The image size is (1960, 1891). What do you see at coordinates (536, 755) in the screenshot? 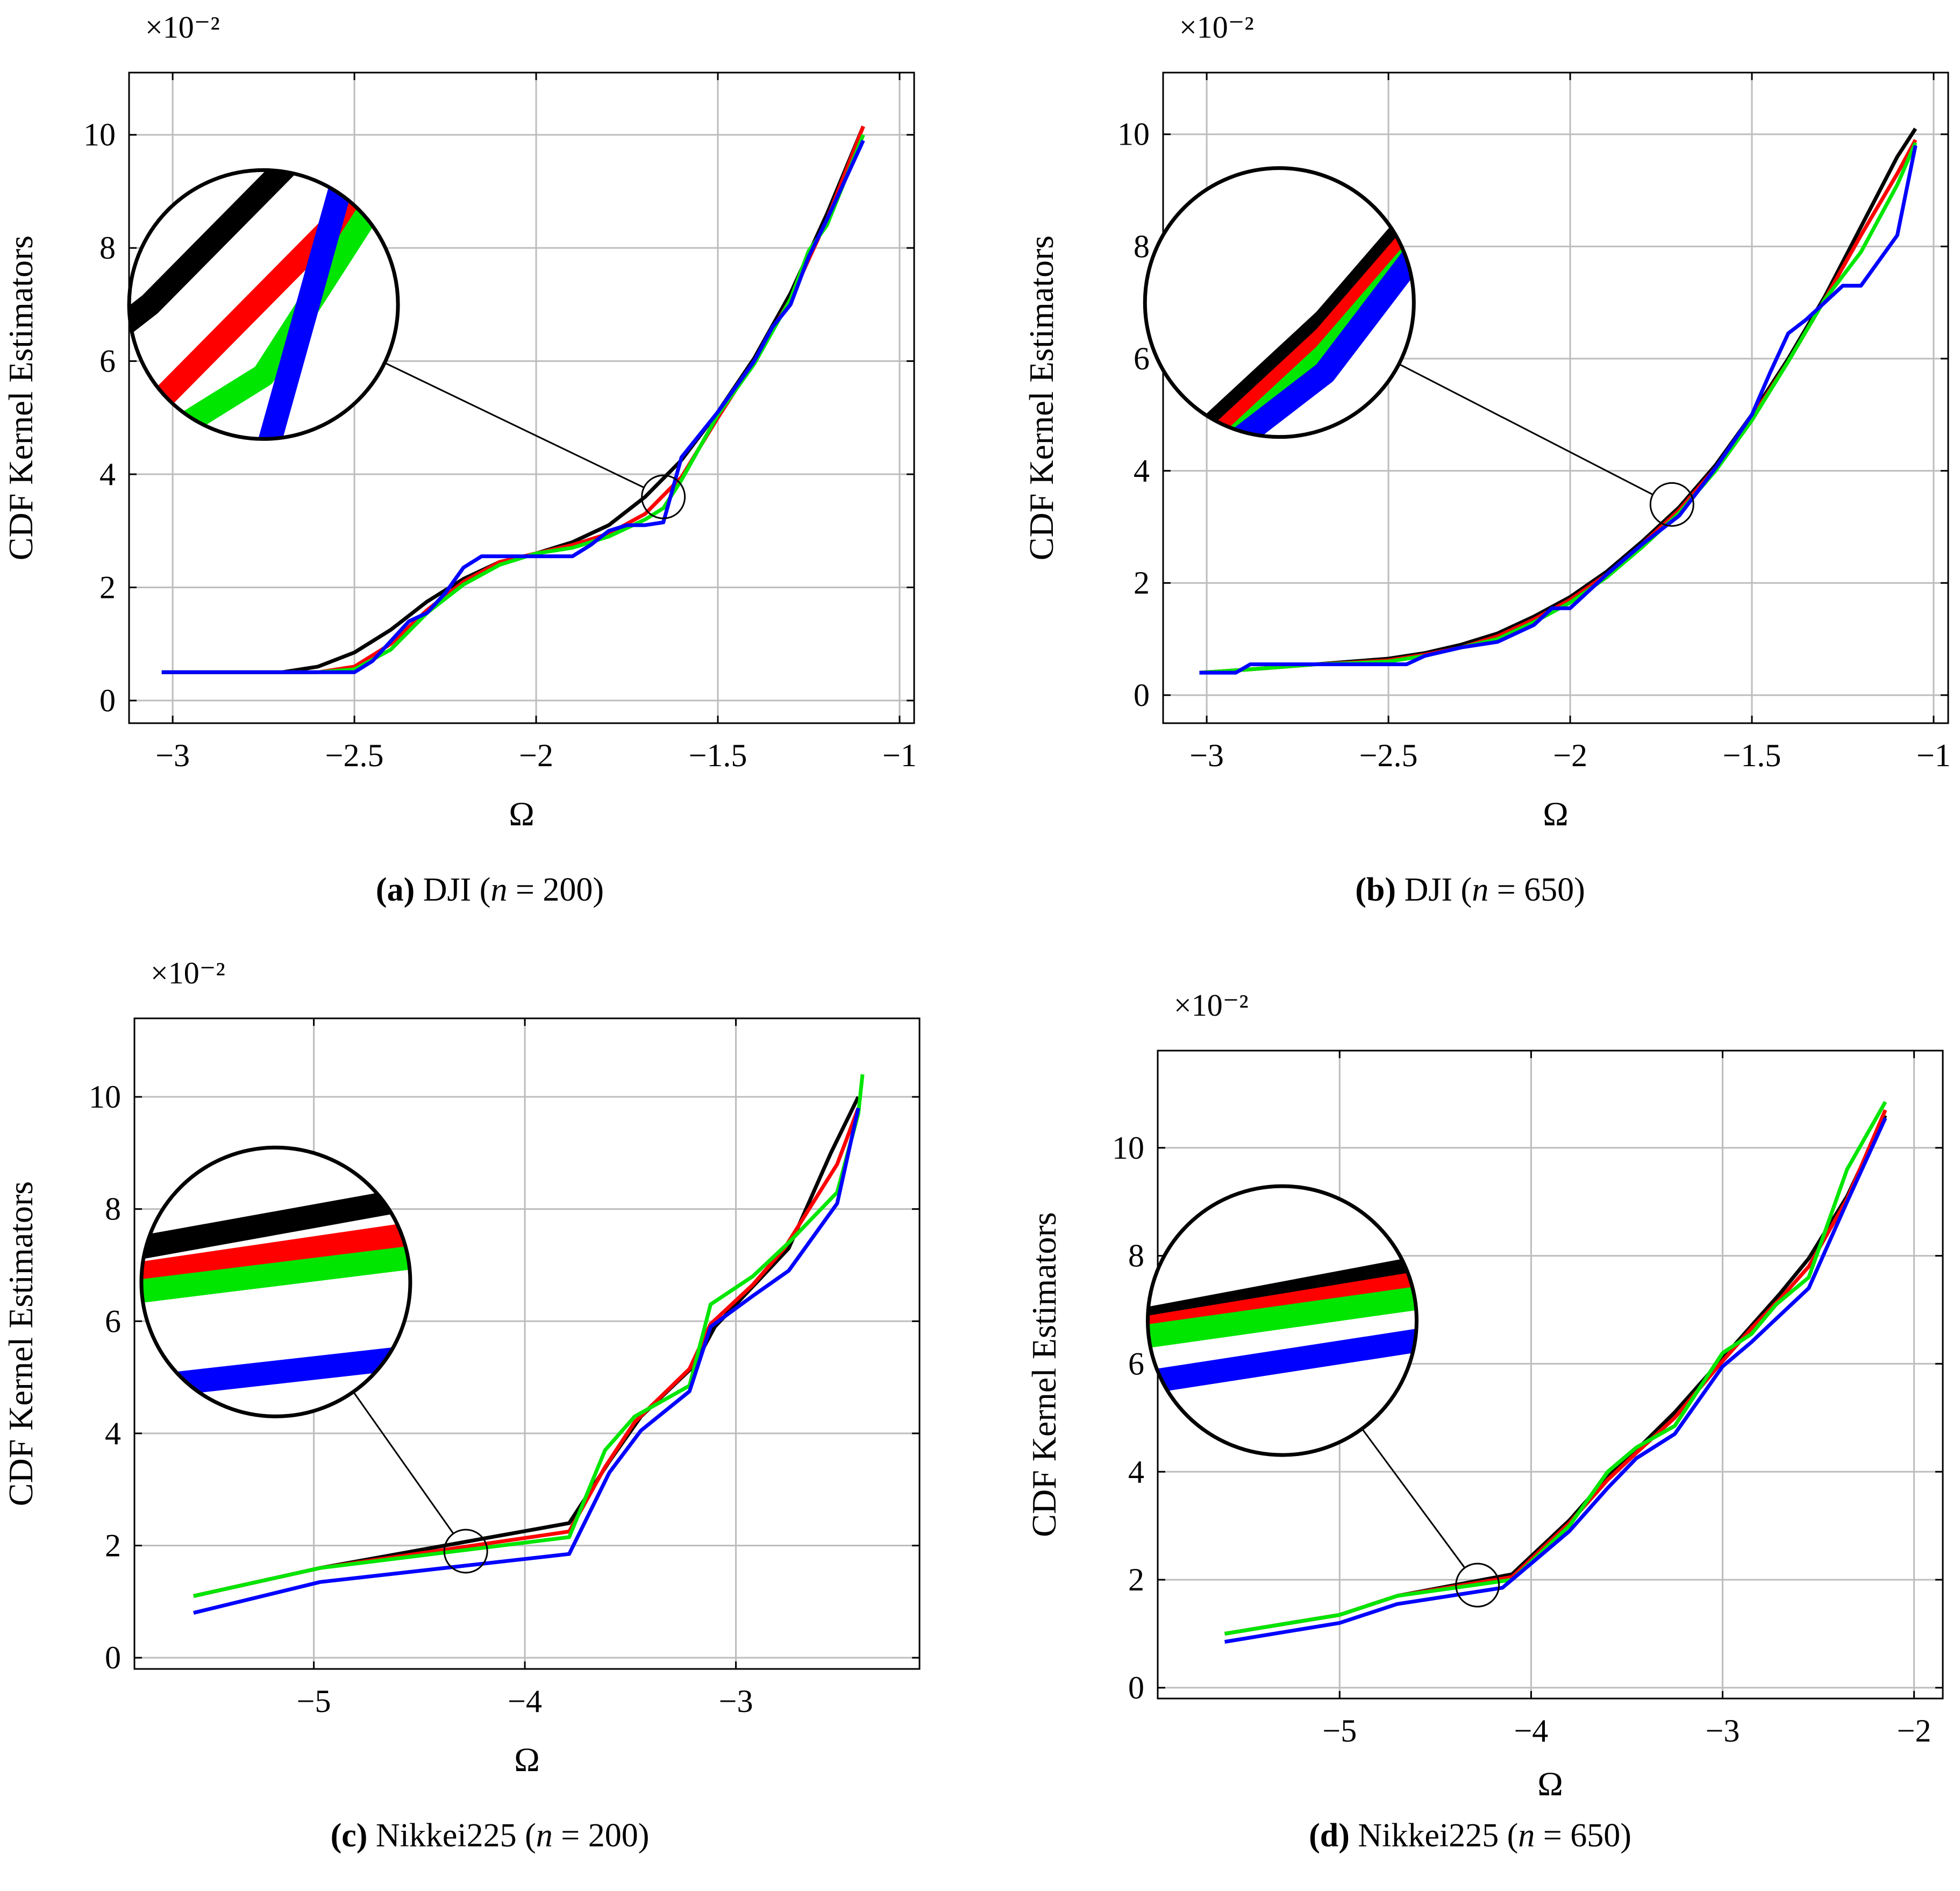
I see `chart-a-x-tick-label: −2` at bounding box center [536, 755].